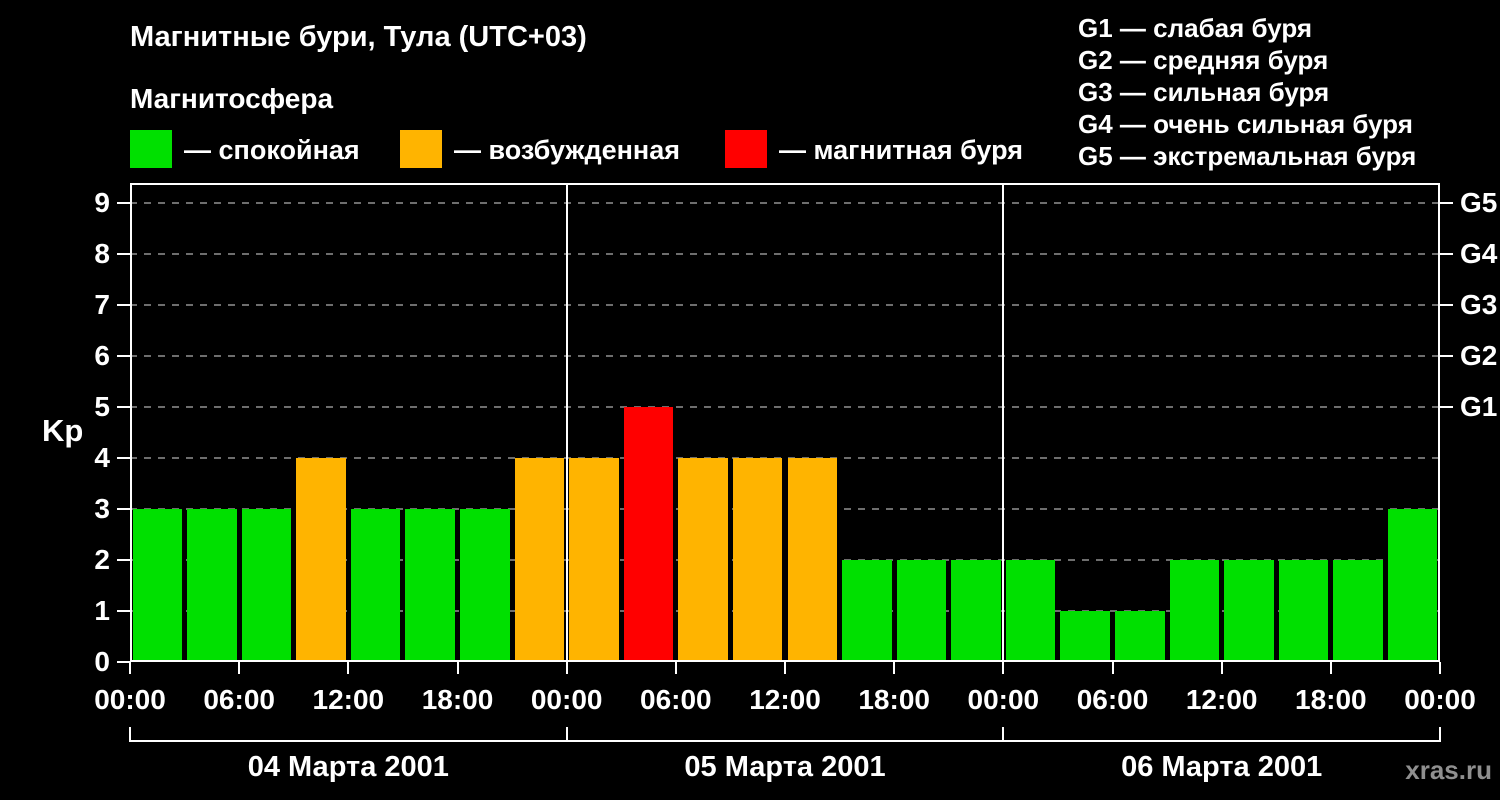  I want to click on y-tick-label: 5, so click(102, 407).